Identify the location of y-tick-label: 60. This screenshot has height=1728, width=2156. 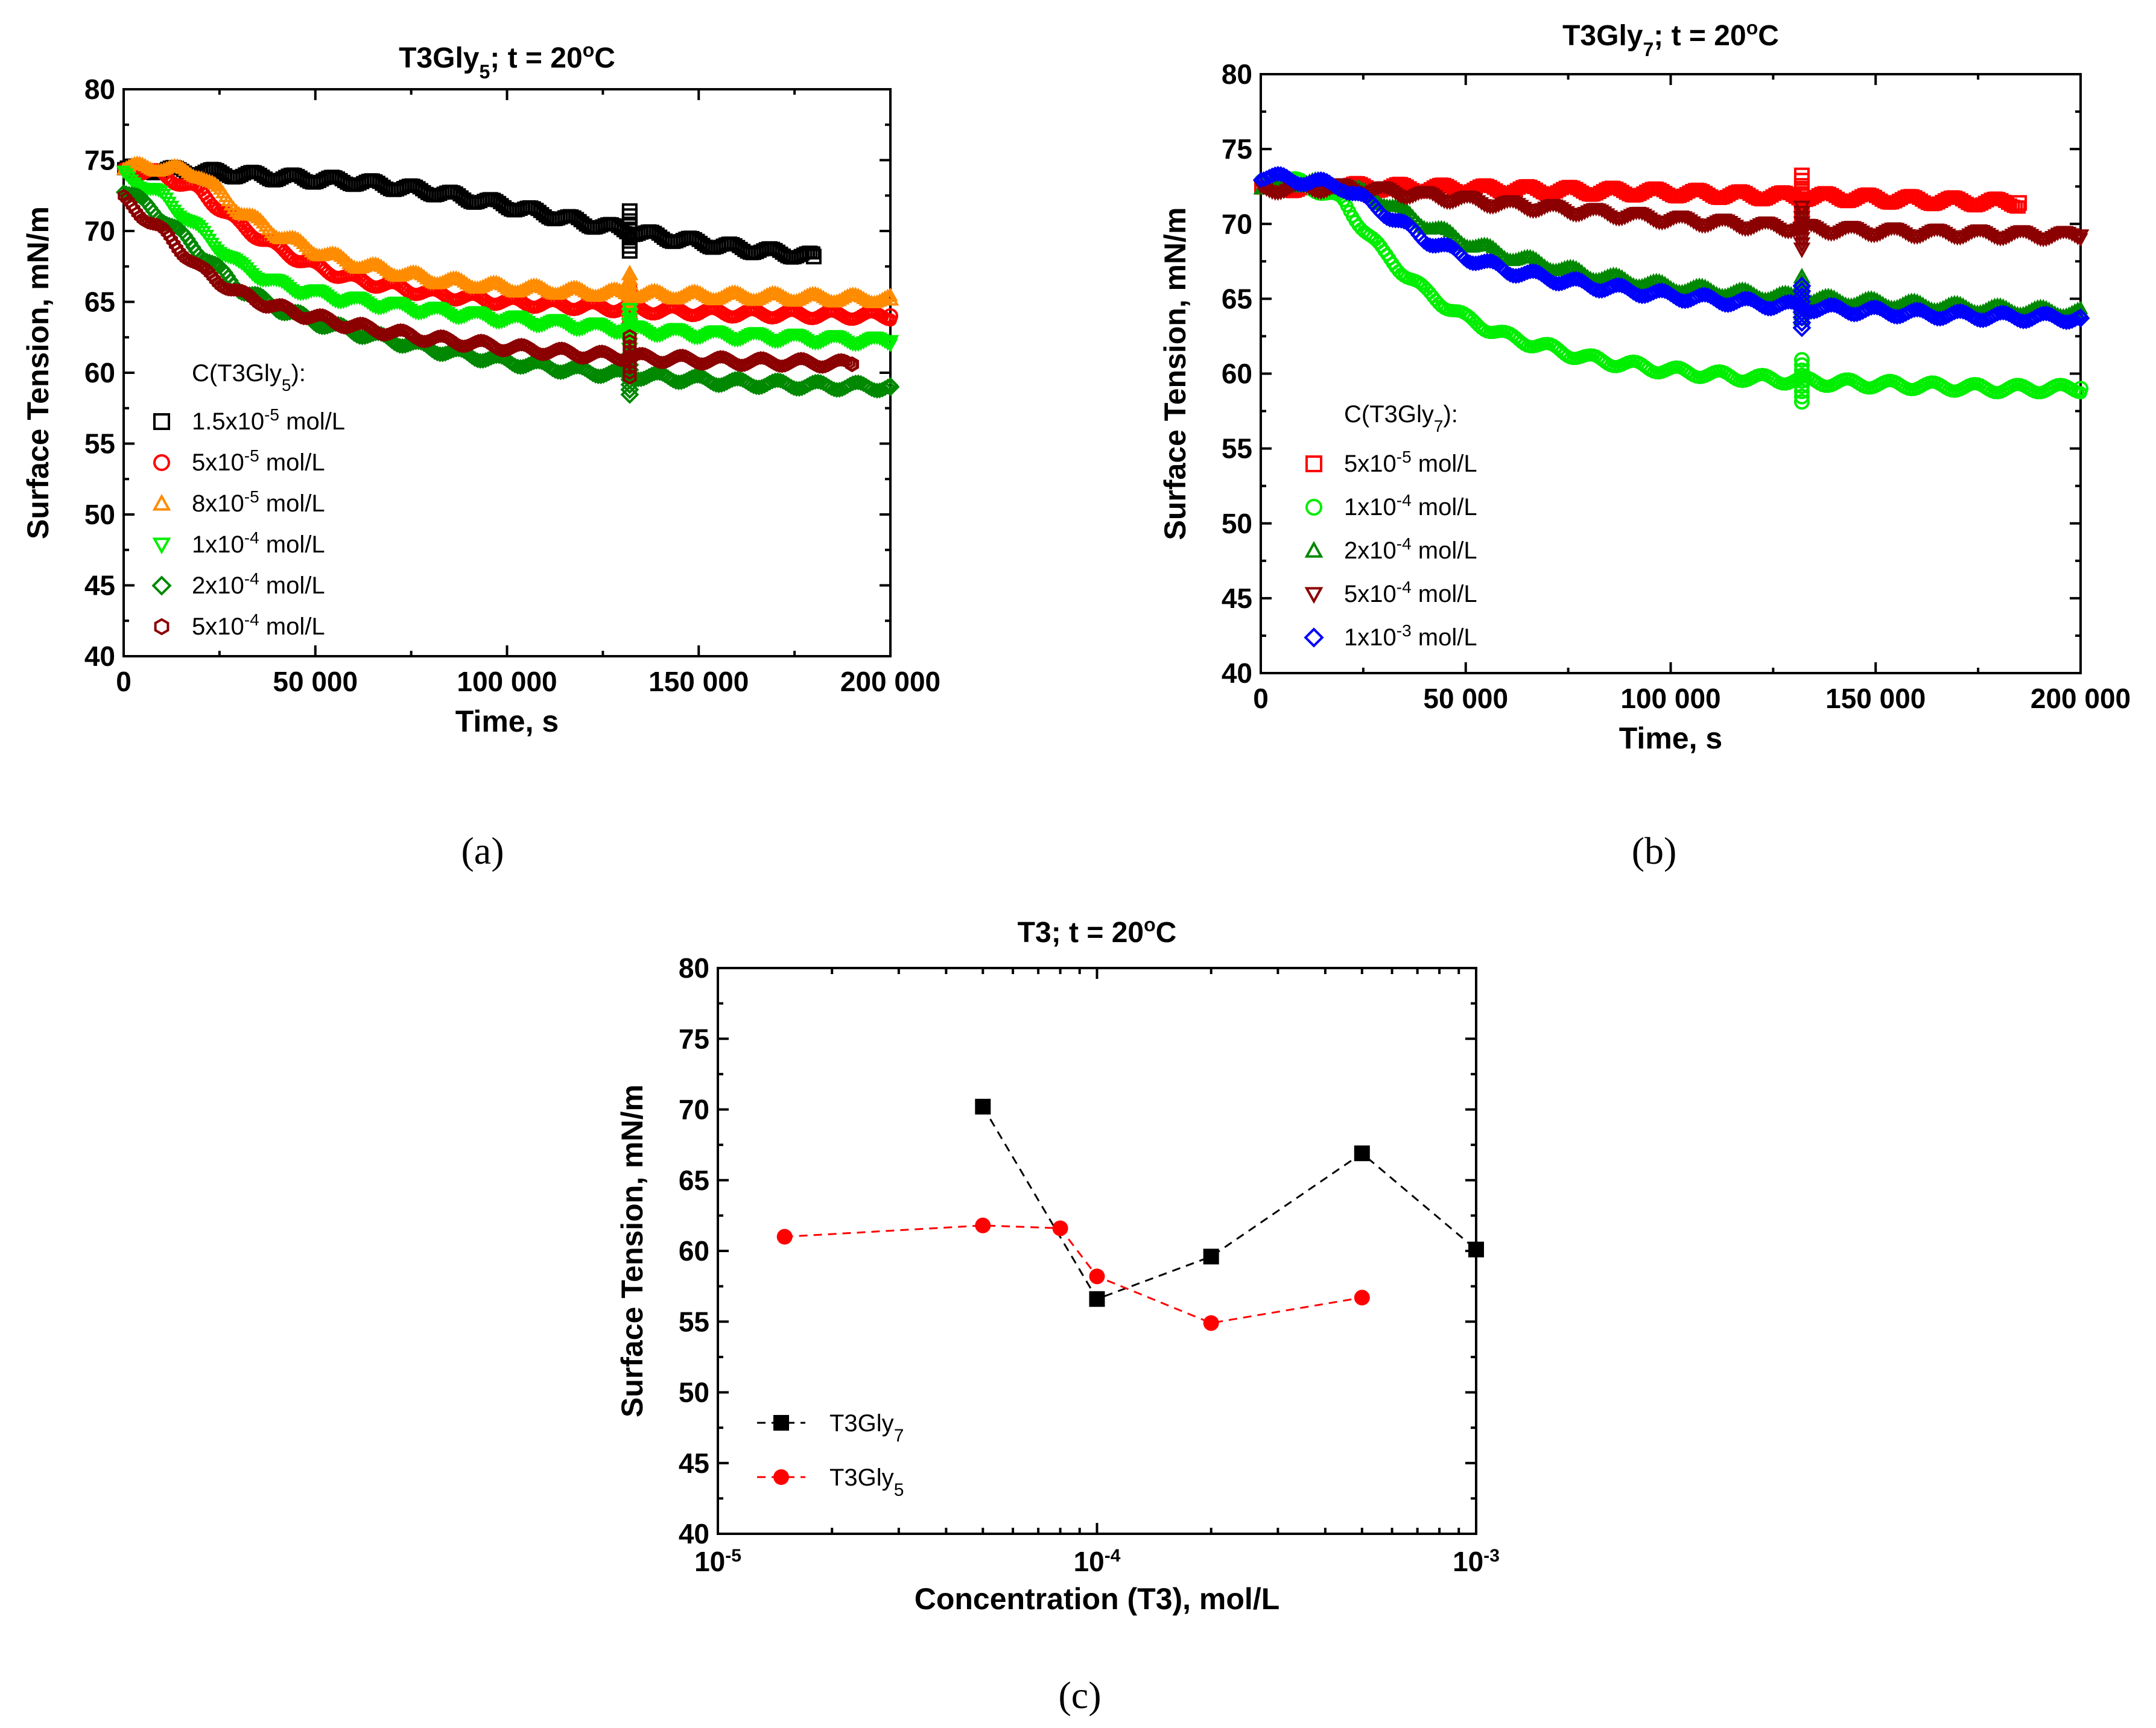
(694, 1251).